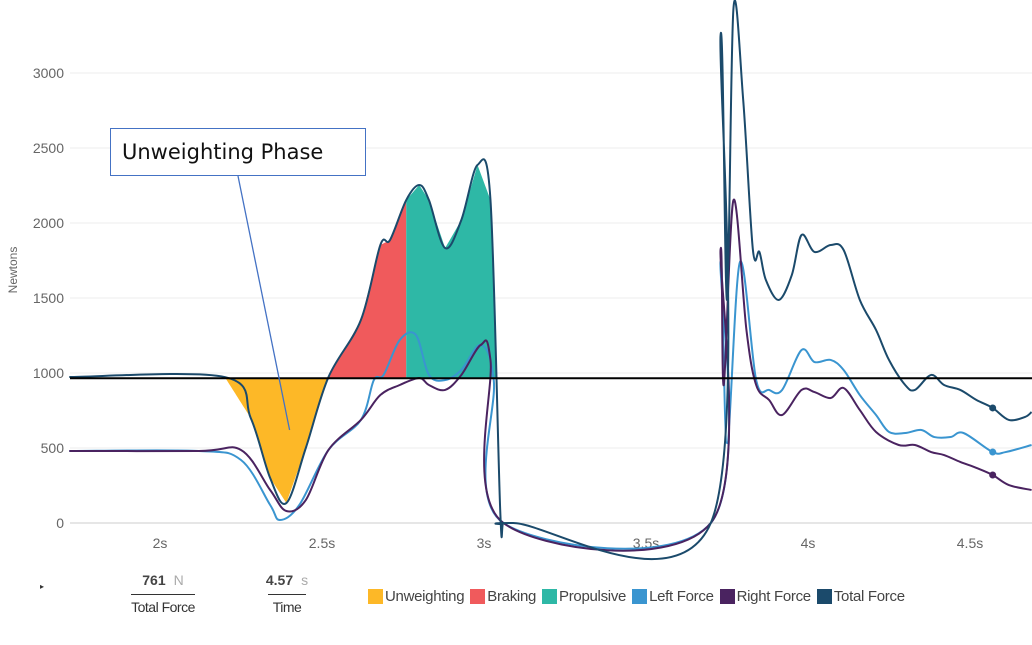 This screenshot has width=1032, height=645. Describe the element at coordinates (367, 289) in the screenshot. I see `phase-fill-braking` at that location.